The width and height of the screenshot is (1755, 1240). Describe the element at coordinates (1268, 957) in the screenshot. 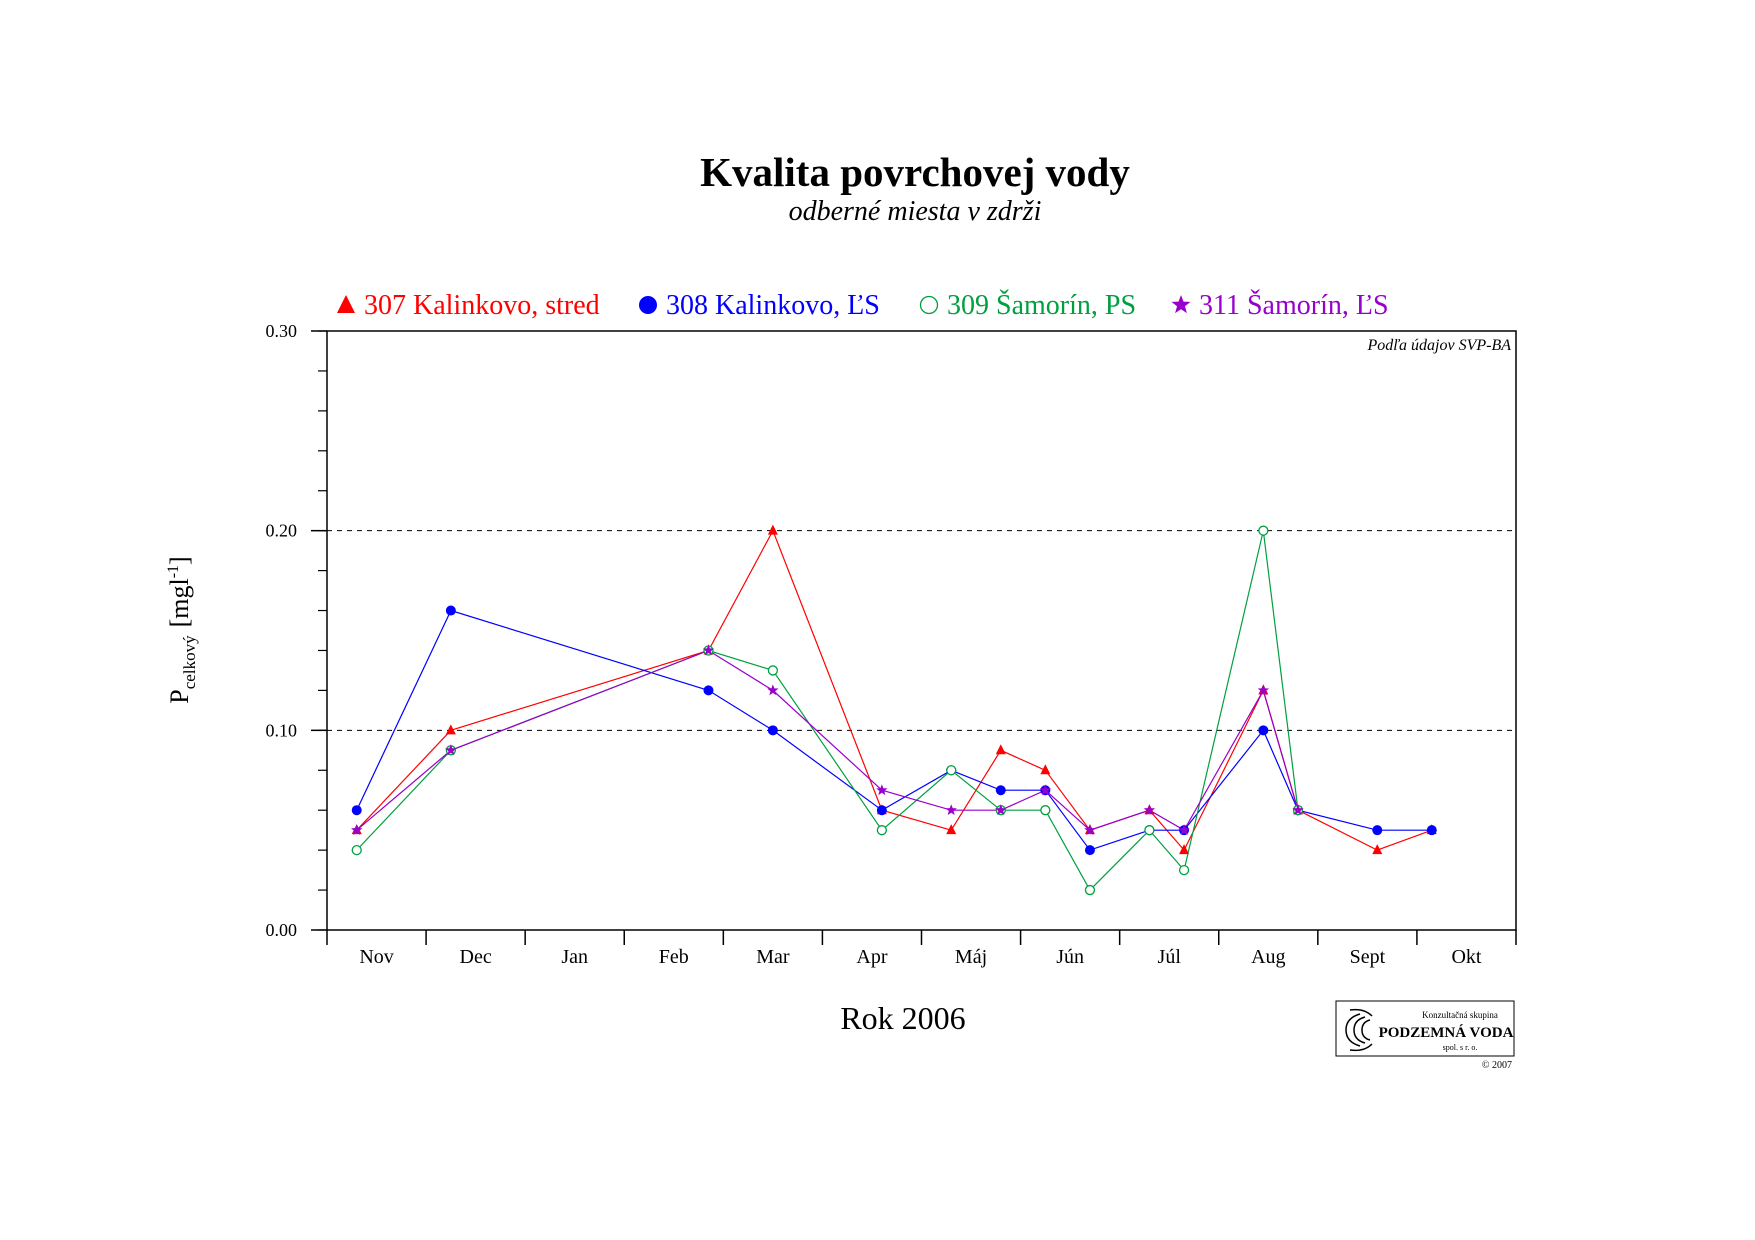

I see `x-tick-label: Aug` at that location.